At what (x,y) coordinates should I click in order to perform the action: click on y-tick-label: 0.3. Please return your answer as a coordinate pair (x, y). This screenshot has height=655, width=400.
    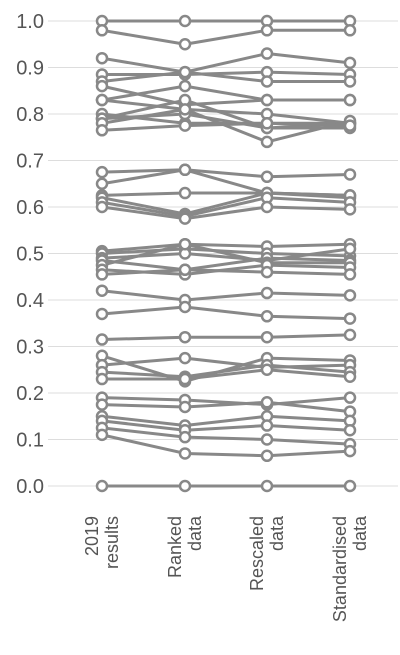
    Looking at the image, I should click on (30, 348).